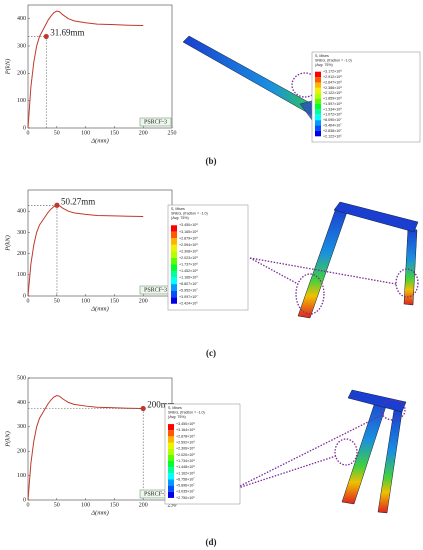 This screenshot has height=550, width=423. What do you see at coordinates (185, 467) in the screenshot?
I see `legend-value: +1.448×10⁸` at bounding box center [185, 467].